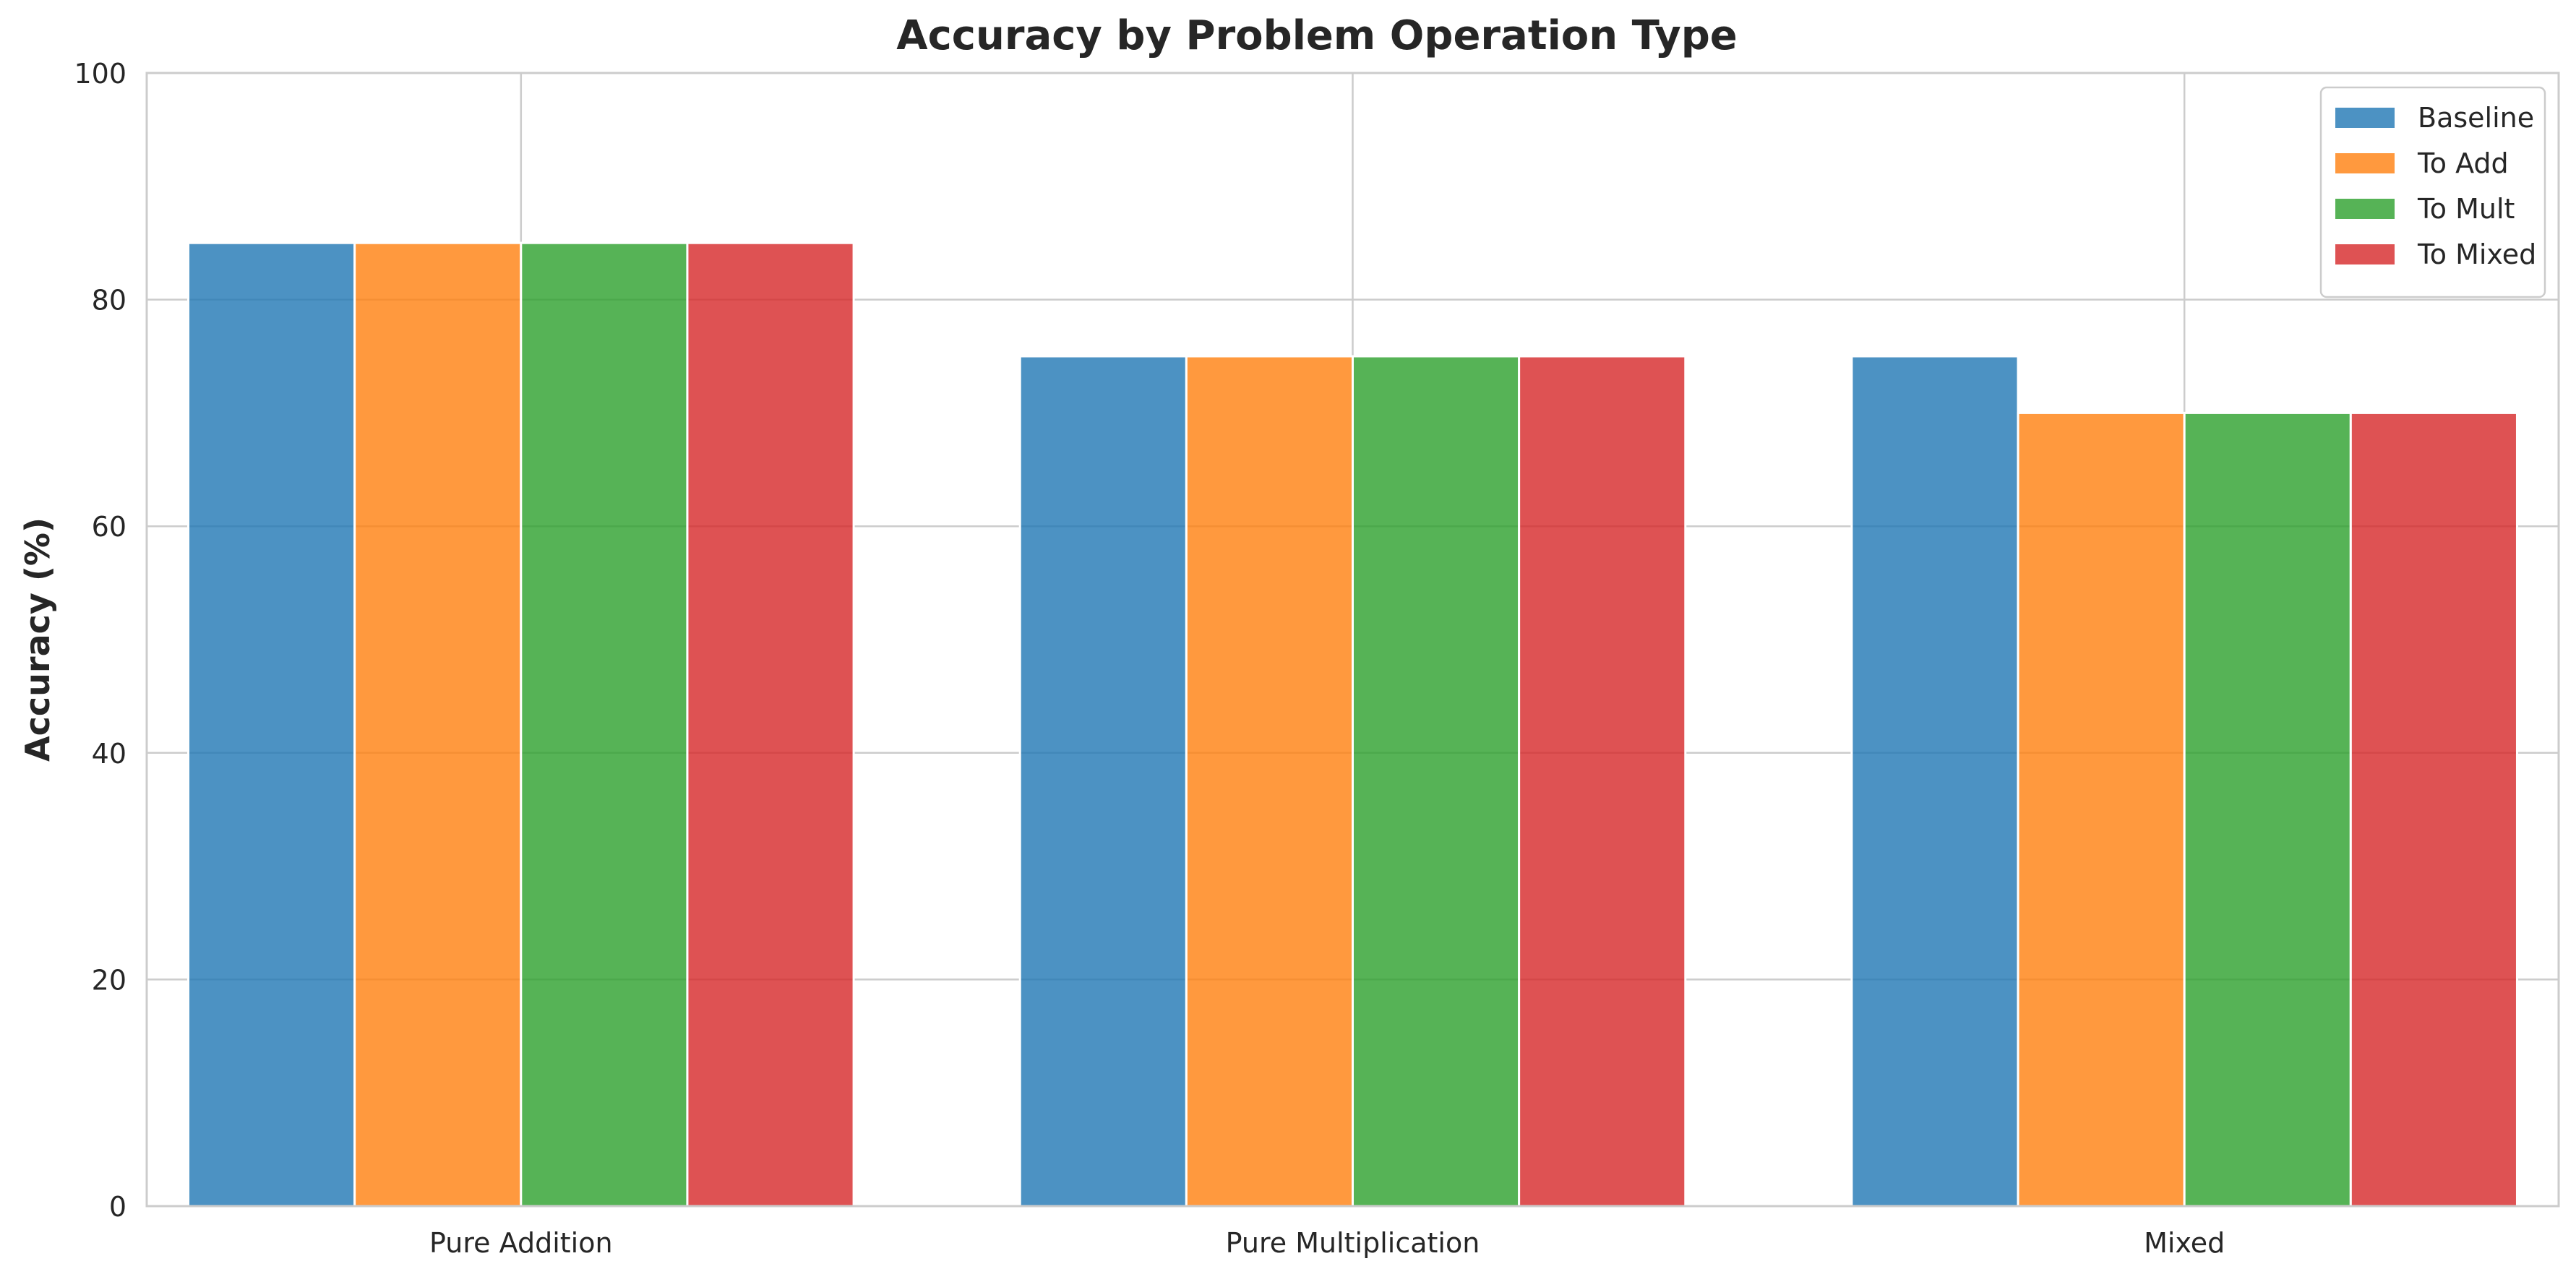 The width and height of the screenshot is (2576, 1282). What do you see at coordinates (2477, 254) in the screenshot?
I see `legend-label: To Mixed` at bounding box center [2477, 254].